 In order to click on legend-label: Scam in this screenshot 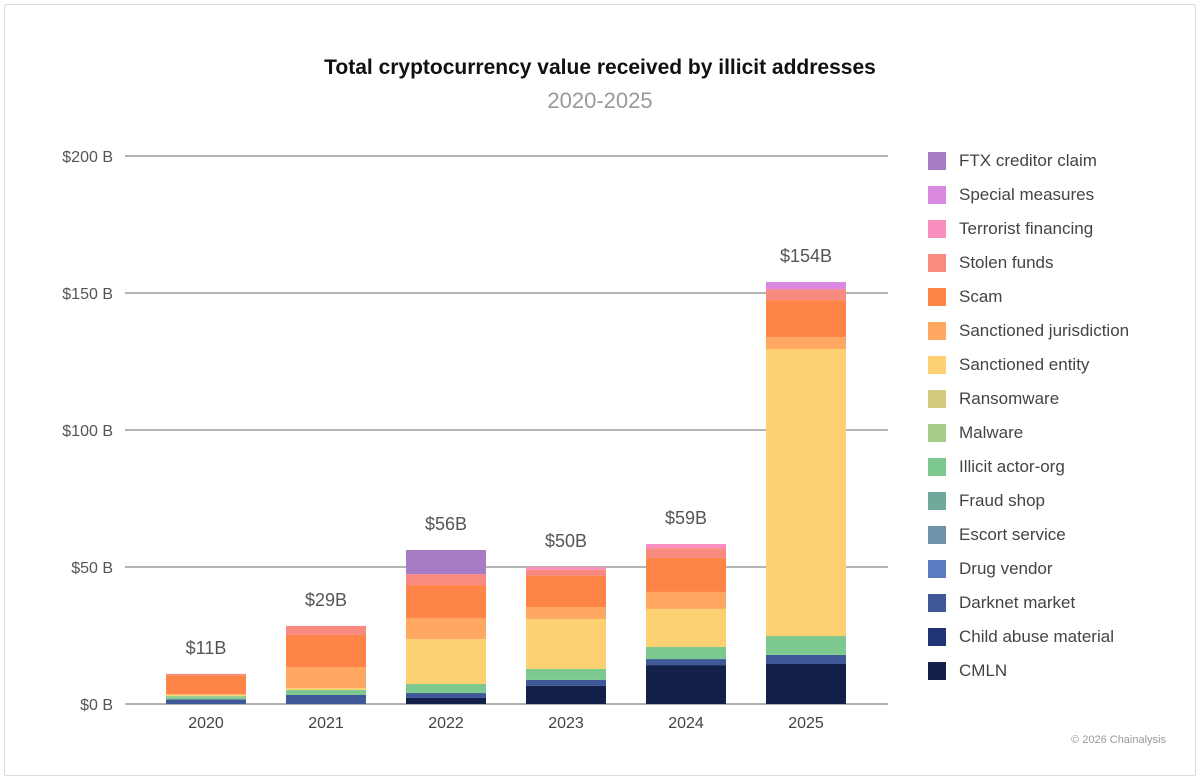, I will do `click(981, 296)`.